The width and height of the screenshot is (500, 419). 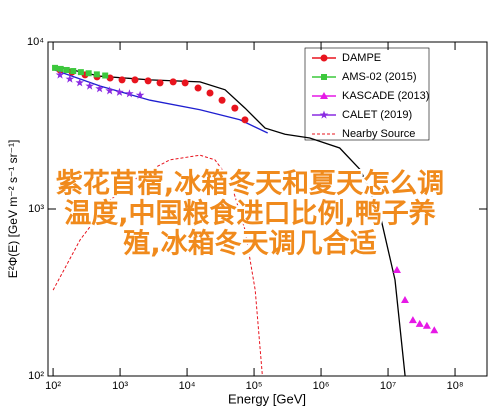 What do you see at coordinates (250, 214) in the screenshot?
I see `overlay-text: 温度,中国粮食进口比例,鸭子养` at bounding box center [250, 214].